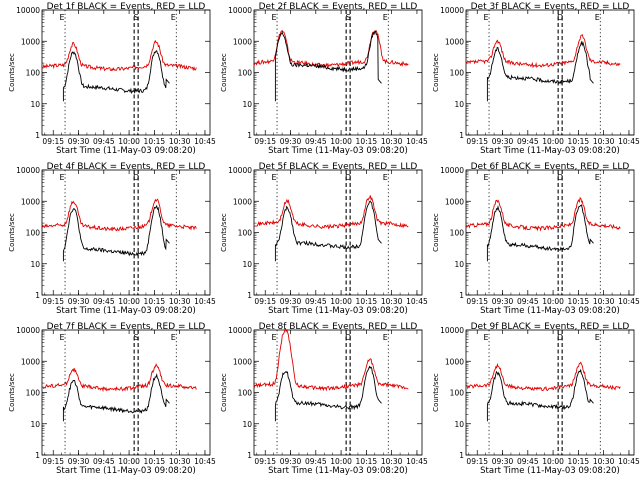 This screenshot has height=480, width=640. I want to click on panel-title: Det 8f BLACK = Events, RED = LLD, so click(338, 327).